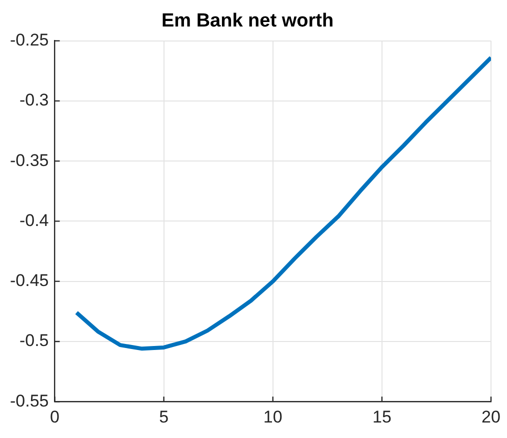  What do you see at coordinates (272, 416) in the screenshot?
I see `x-tick-label: 10` at bounding box center [272, 416].